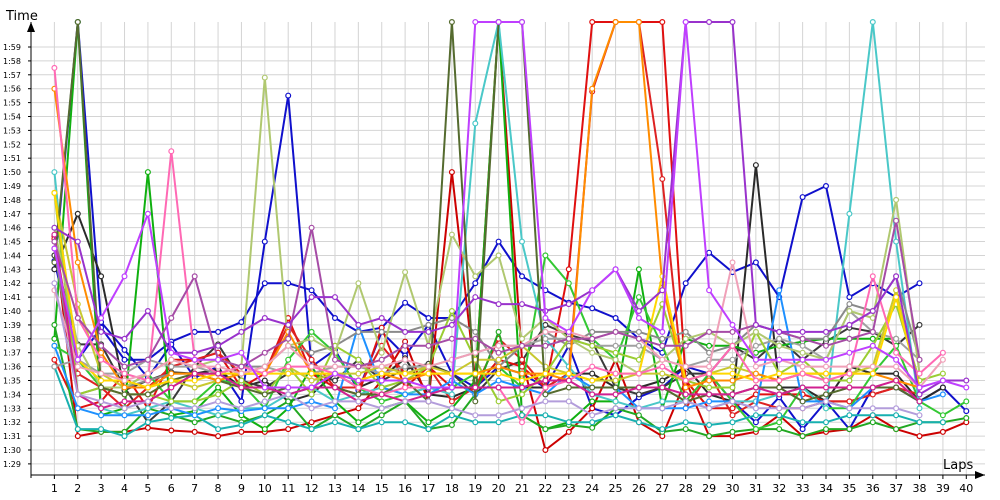 This screenshot has width=1000, height=500. What do you see at coordinates (194, 488) in the screenshot?
I see `x-tick-label: 7` at bounding box center [194, 488].